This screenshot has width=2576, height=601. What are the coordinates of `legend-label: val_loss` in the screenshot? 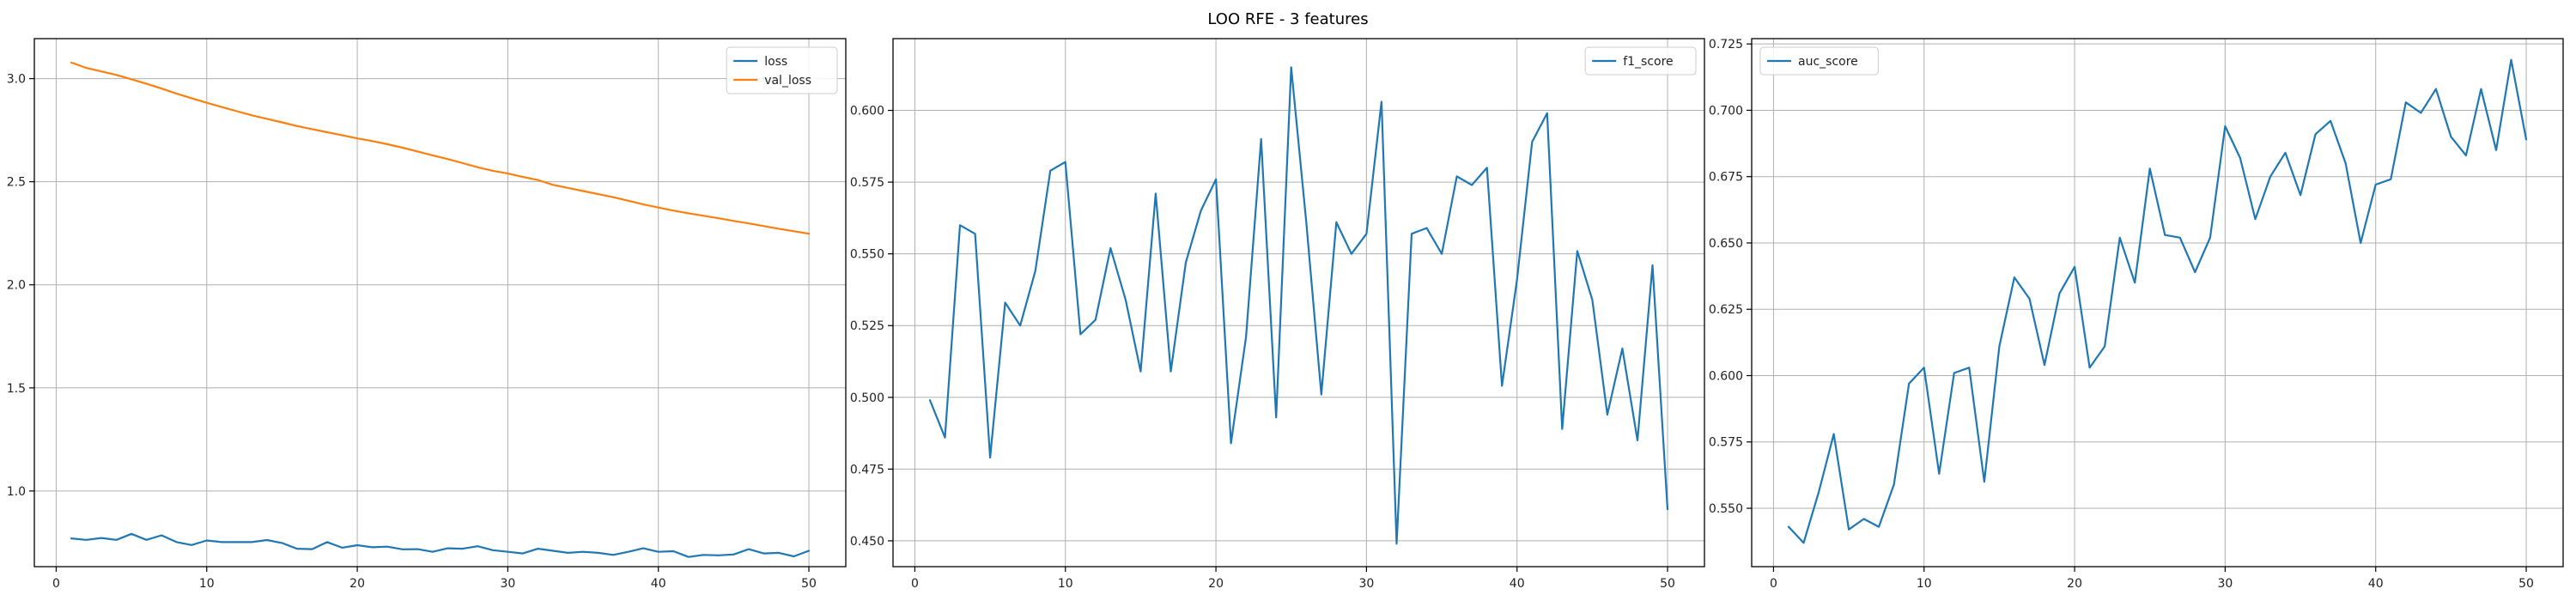 It's located at (788, 81).